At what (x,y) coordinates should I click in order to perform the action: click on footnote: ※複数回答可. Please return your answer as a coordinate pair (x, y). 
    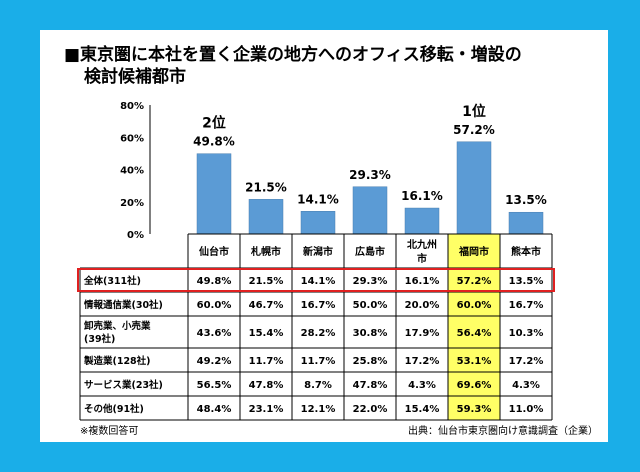
    Looking at the image, I should click on (109, 431).